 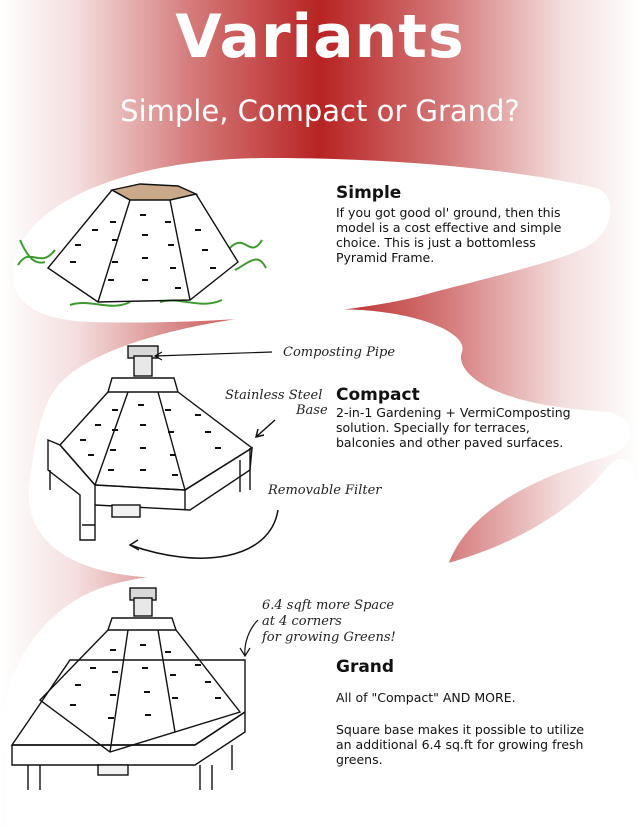 I want to click on removable-filter-label: Removable Filter, so click(x=325, y=490).